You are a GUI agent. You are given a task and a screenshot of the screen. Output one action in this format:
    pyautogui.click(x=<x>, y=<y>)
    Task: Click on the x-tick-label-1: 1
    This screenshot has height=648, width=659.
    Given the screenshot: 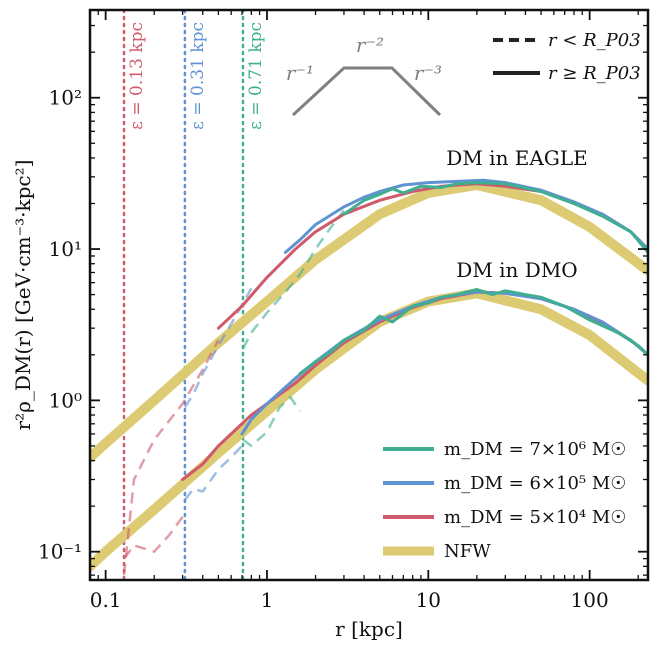 What is the action you would take?
    pyautogui.click(x=267, y=600)
    